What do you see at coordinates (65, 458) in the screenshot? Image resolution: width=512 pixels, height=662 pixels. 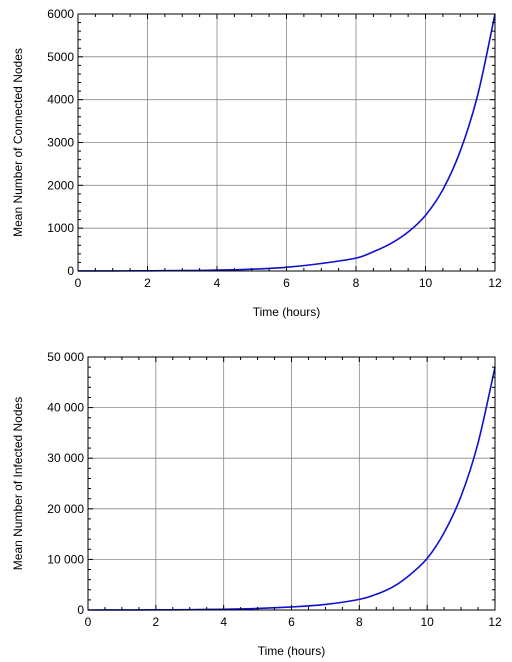 I see `y-tick-label: 30 000` at bounding box center [65, 458].